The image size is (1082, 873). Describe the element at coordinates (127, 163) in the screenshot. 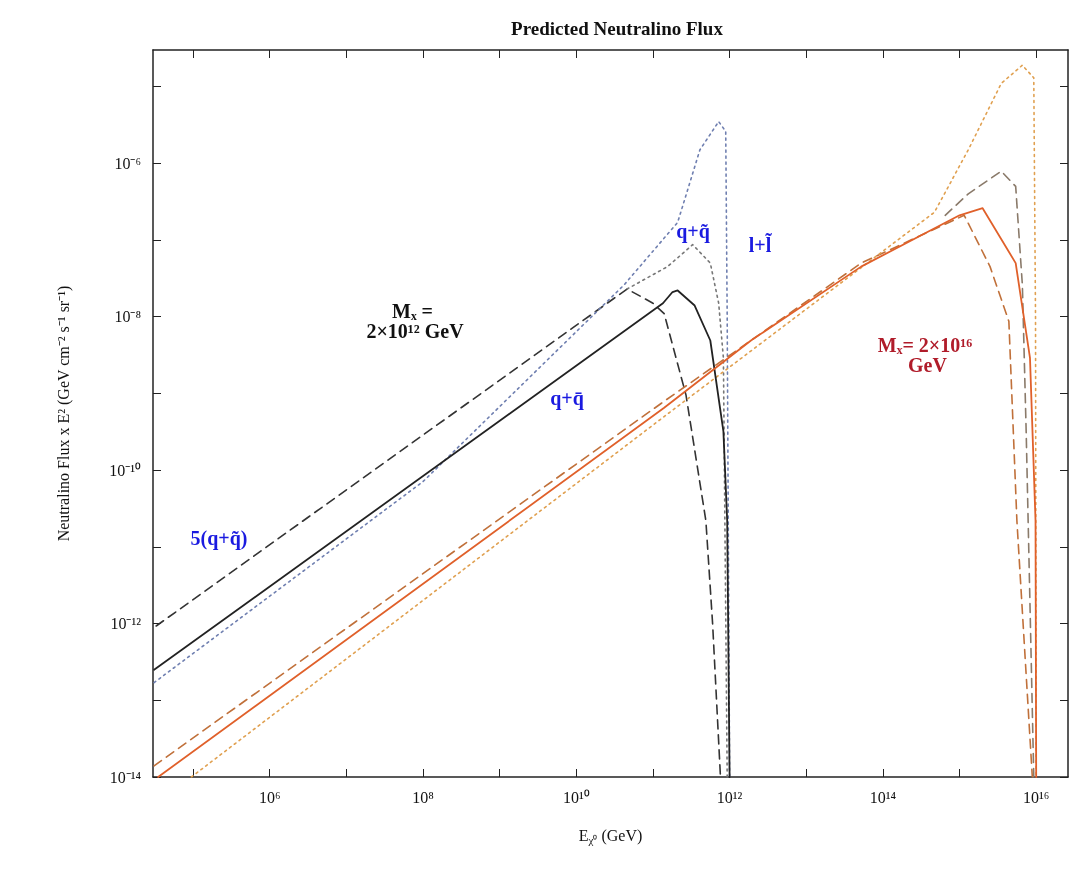

I see `y-tick-label: 10⁻⁶` at that location.